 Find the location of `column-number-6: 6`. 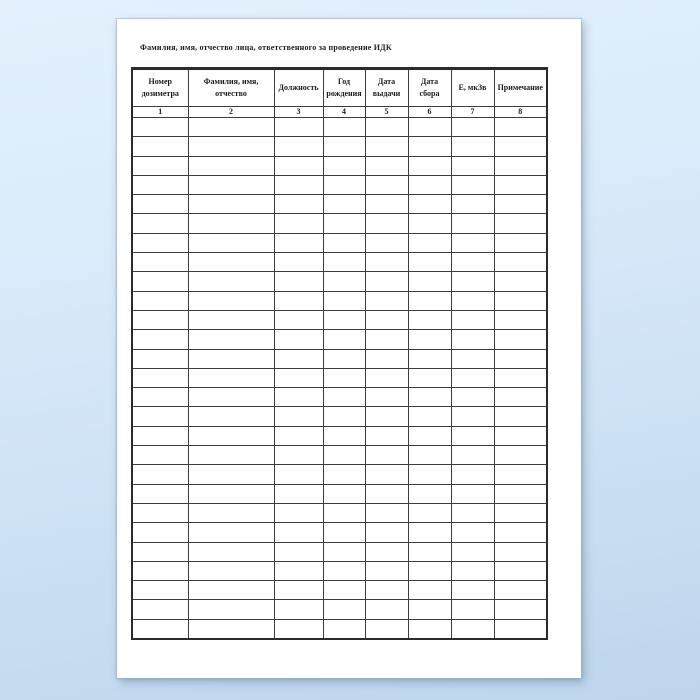

column-number-6: 6 is located at coordinates (429, 112).